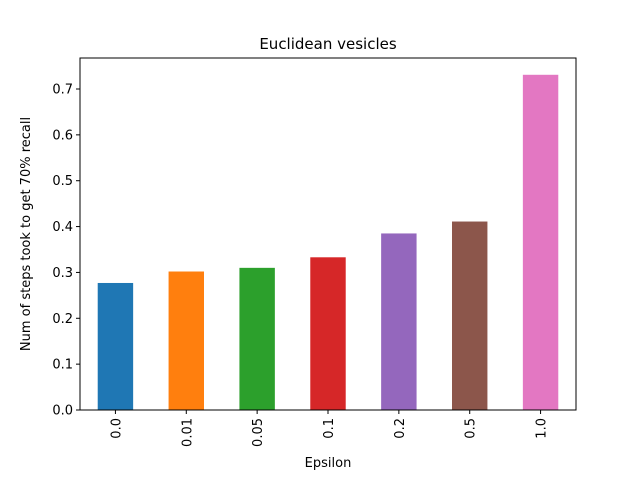 This screenshot has width=640, height=480. I want to click on x-tick-label: 0.5, so click(471, 428).